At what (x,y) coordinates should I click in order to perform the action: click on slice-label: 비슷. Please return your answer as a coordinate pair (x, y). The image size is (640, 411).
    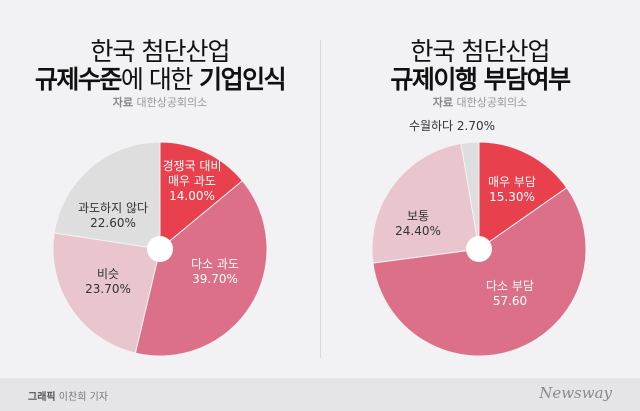
    Looking at the image, I should click on (108, 274).